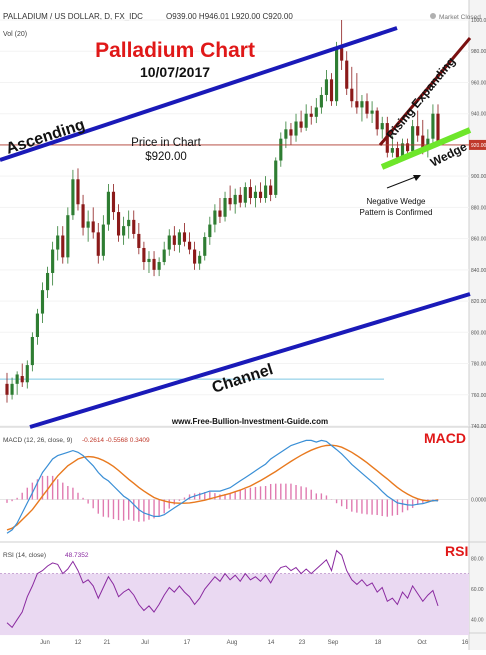 The image size is (486, 655). I want to click on macd-line, so click(222, 486).